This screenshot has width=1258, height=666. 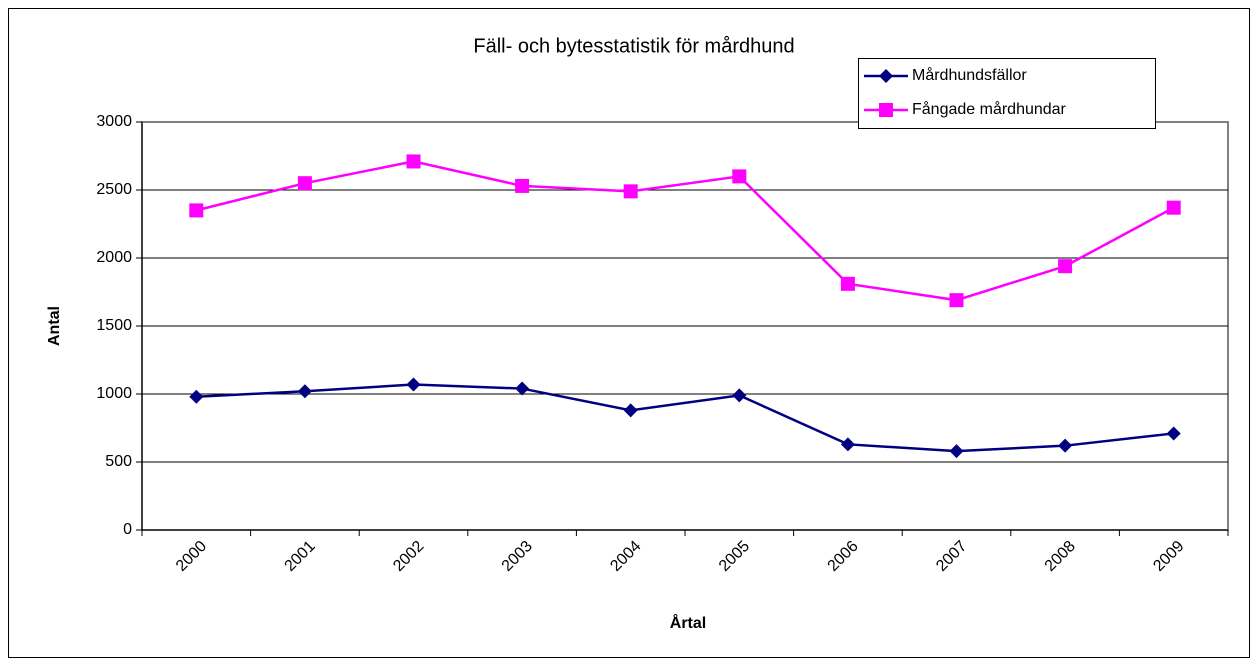 I want to click on series-line, so click(x=685, y=418).